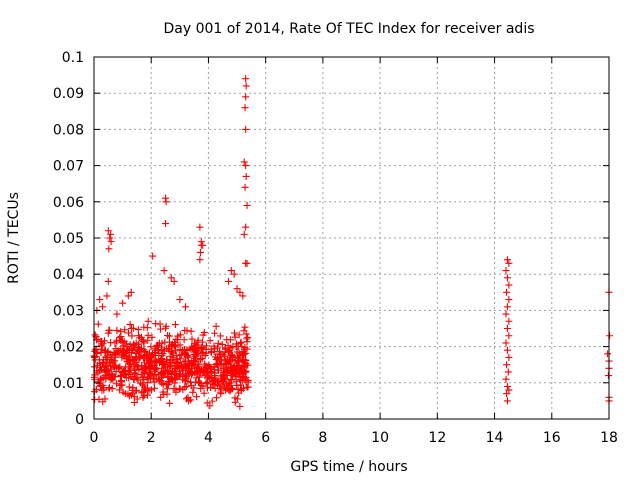  What do you see at coordinates (380, 438) in the screenshot?
I see `x-tick-label: 10` at bounding box center [380, 438].